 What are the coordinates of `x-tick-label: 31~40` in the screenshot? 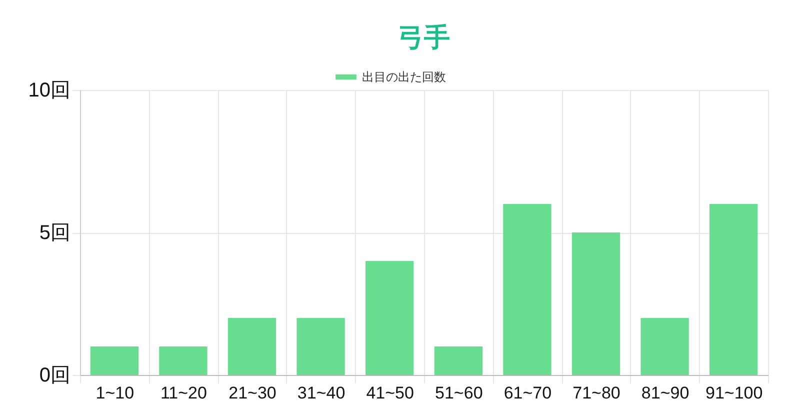 It's located at (321, 393).